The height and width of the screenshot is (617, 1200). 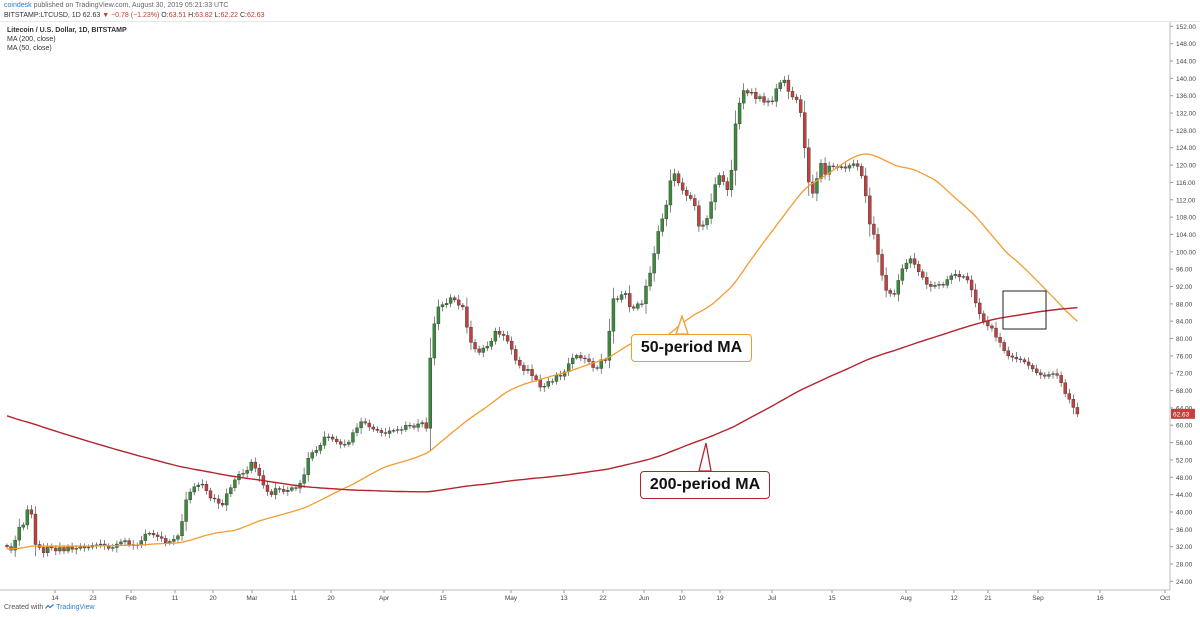 What do you see at coordinates (29, 48) in the screenshot?
I see `legend-ma50: MA (50, close)` at bounding box center [29, 48].